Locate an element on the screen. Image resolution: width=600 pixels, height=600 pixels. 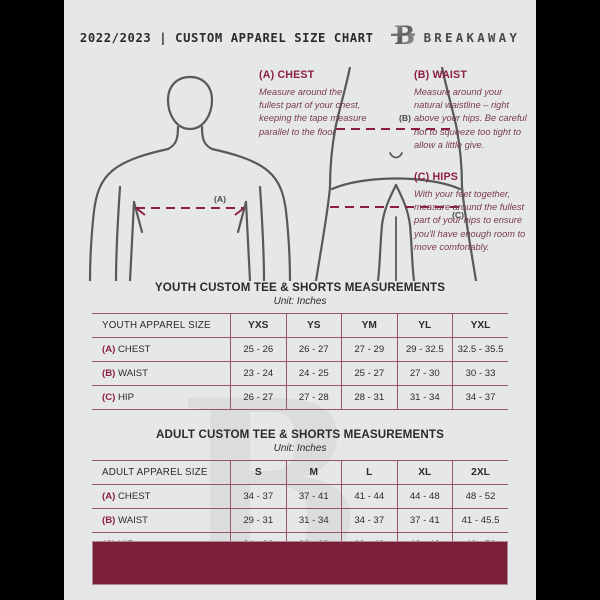
table-header-row: YOUTH APPAREL SIZE YXS YS YM YL YXL is located at coordinates (300, 325).